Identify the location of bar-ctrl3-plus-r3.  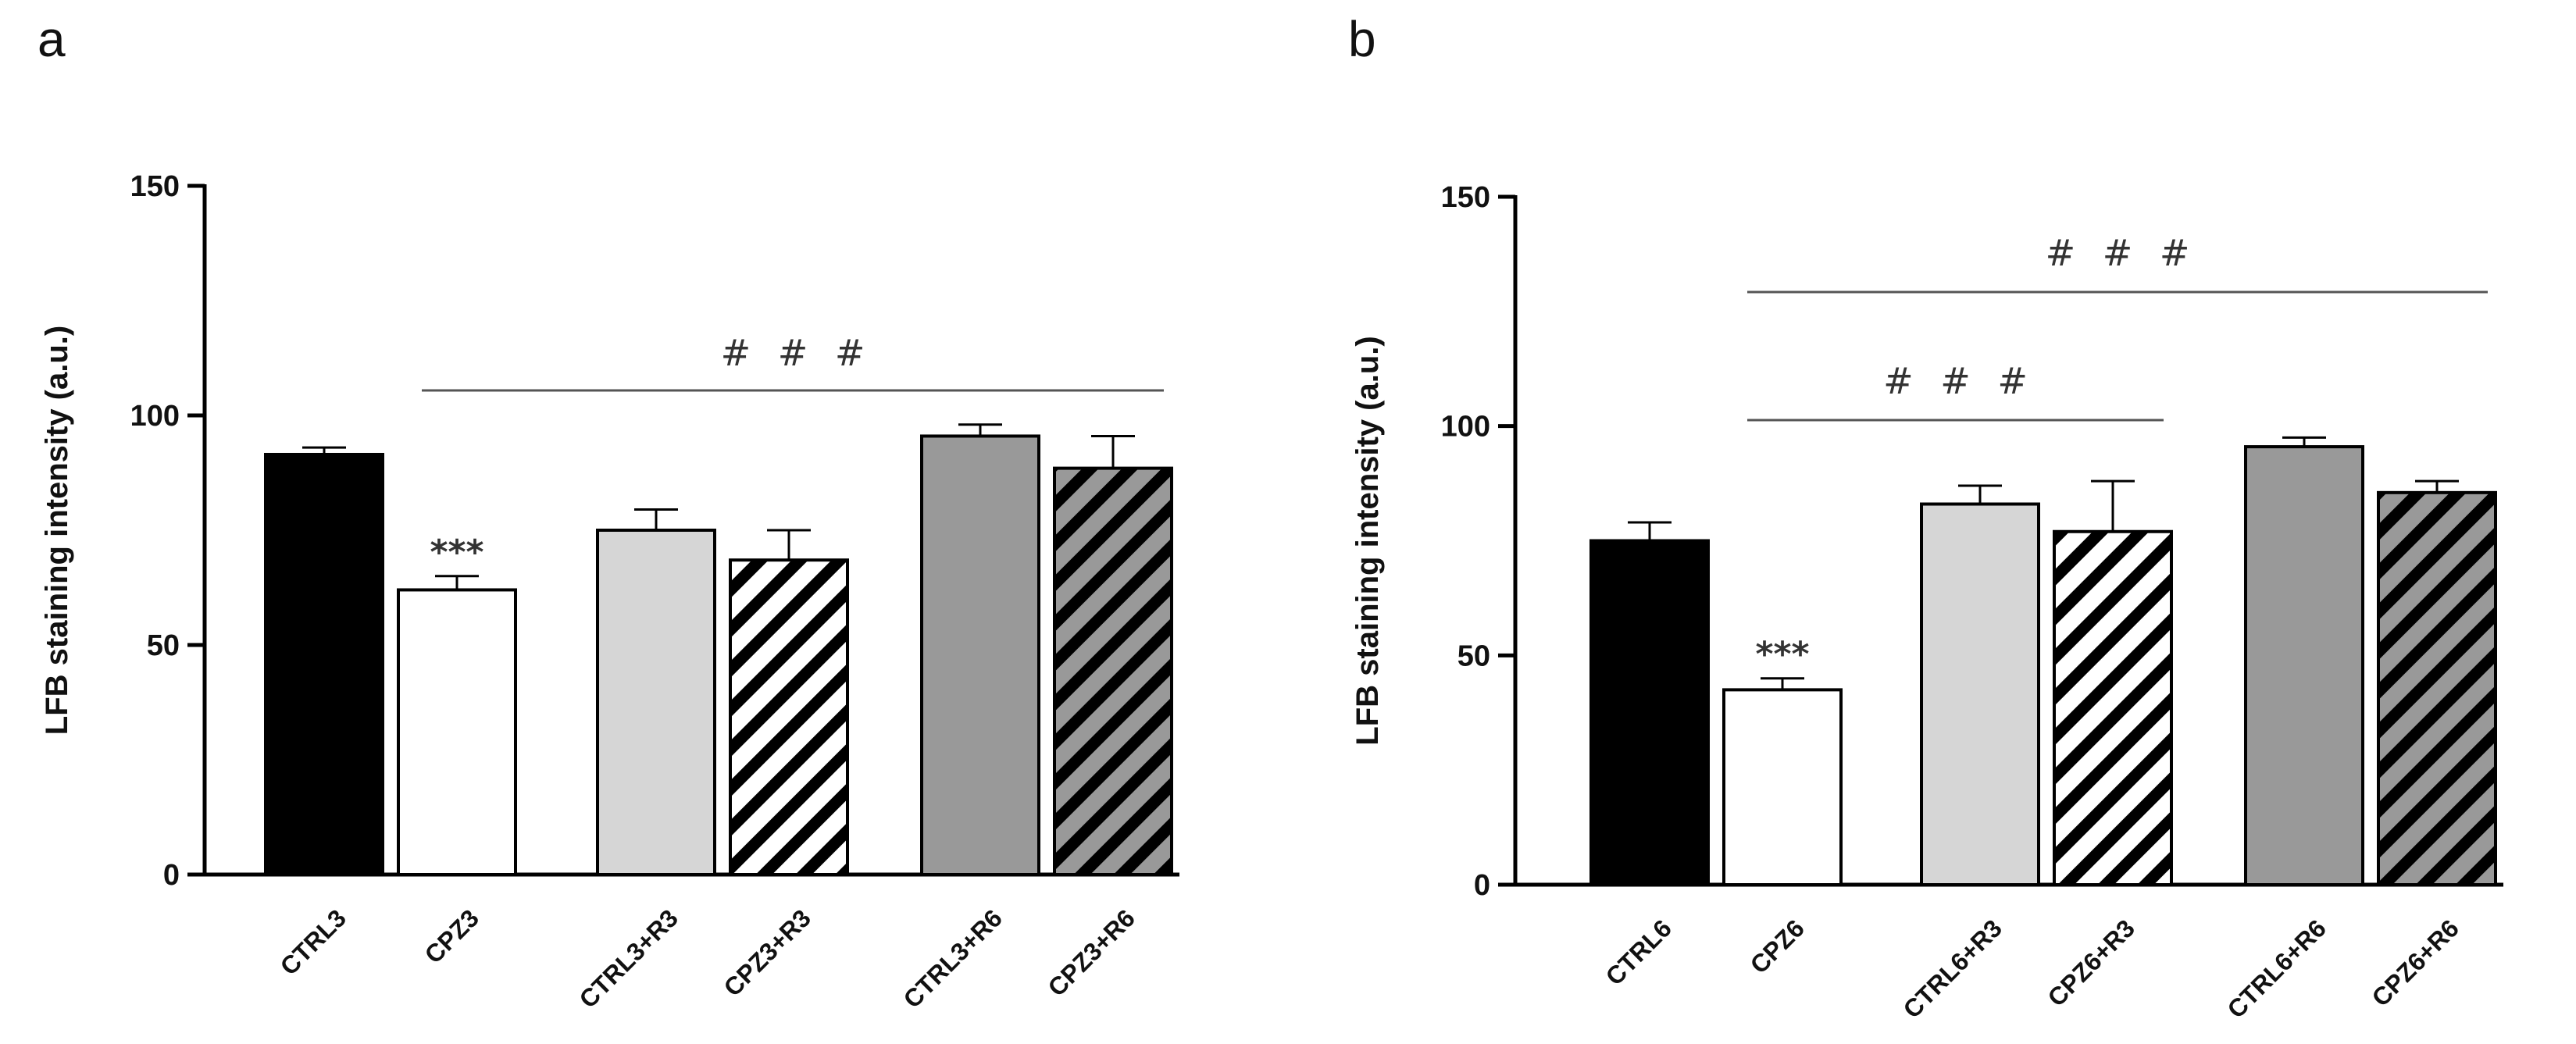
(656, 702).